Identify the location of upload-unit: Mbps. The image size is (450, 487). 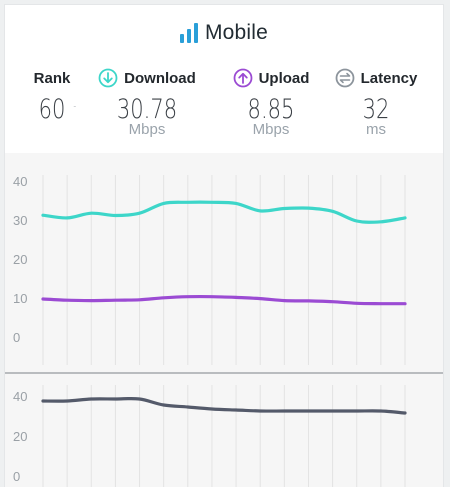
(271, 129).